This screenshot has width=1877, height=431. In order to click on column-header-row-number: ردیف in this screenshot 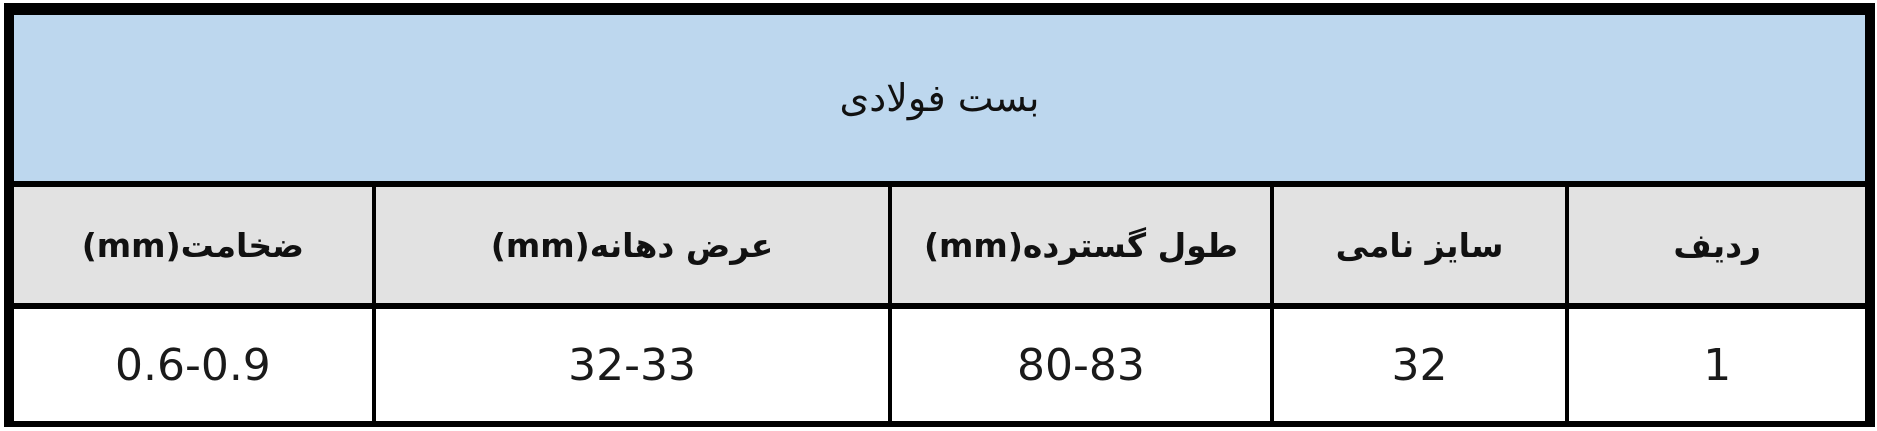, I will do `click(1717, 245)`.